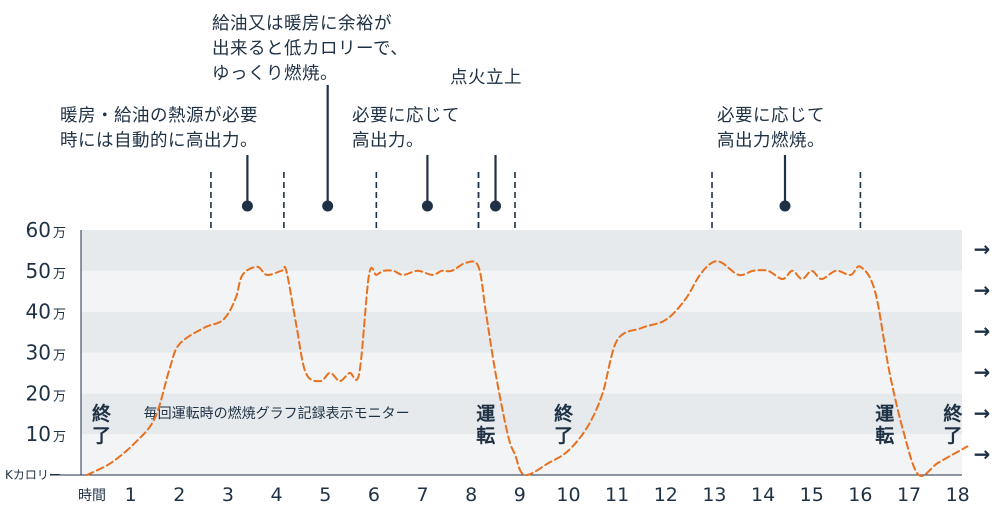 The width and height of the screenshot is (1000, 511). What do you see at coordinates (277, 495) in the screenshot?
I see `x-tick-label: 4` at bounding box center [277, 495].